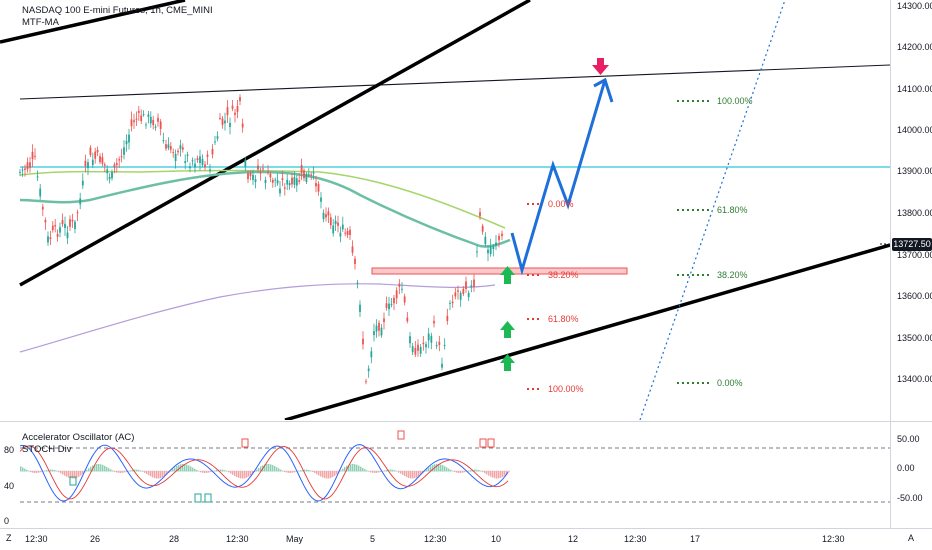  Describe the element at coordinates (499, 271) in the screenshot. I see `support-zone-box` at that location.